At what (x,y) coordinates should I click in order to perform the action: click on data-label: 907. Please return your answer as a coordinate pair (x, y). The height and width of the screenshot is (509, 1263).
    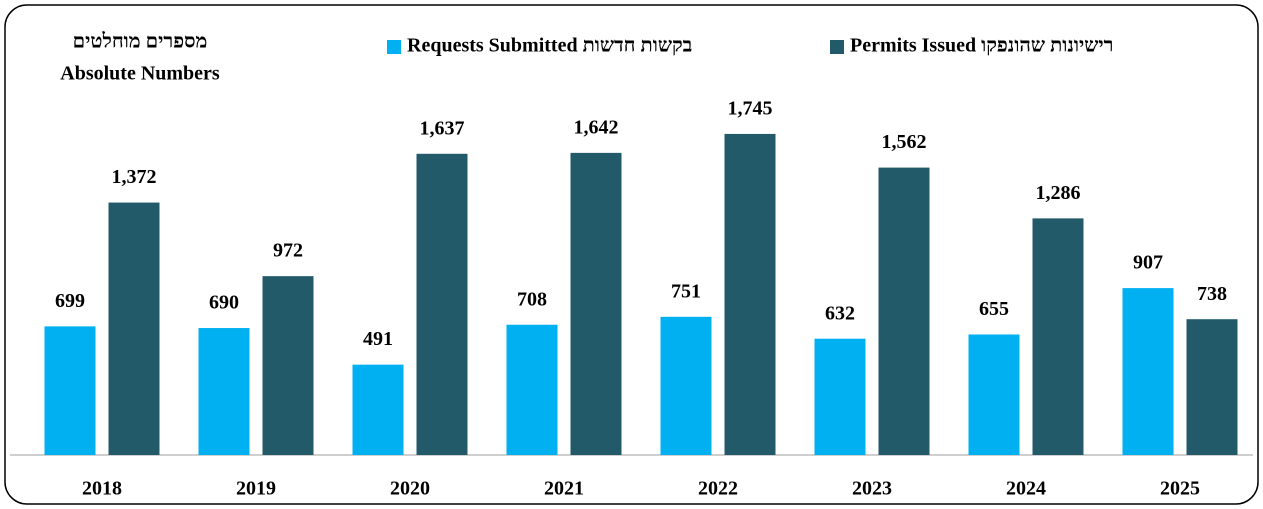
    Looking at the image, I should click on (1148, 263).